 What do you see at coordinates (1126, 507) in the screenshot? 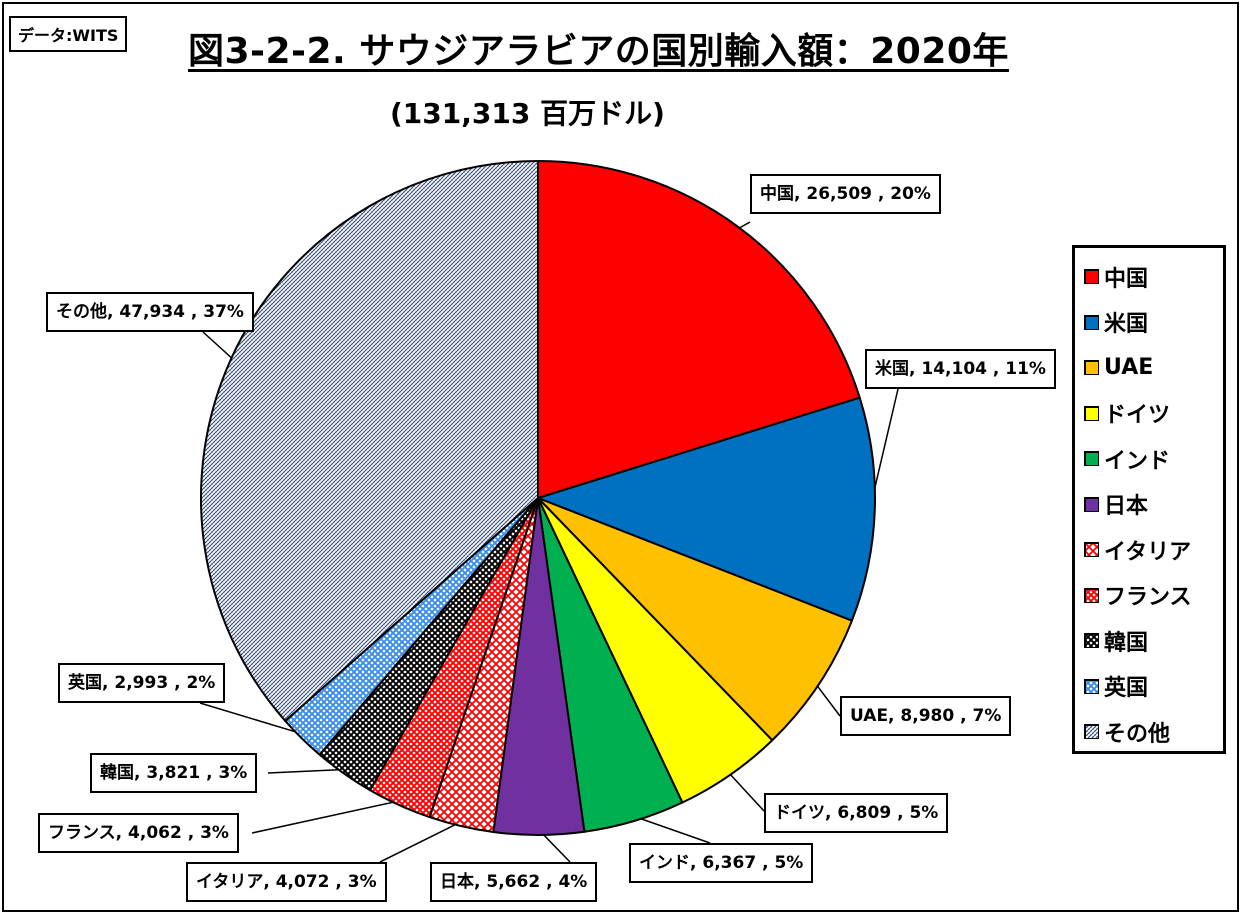
I see `legend-label-6: 日本` at bounding box center [1126, 507].